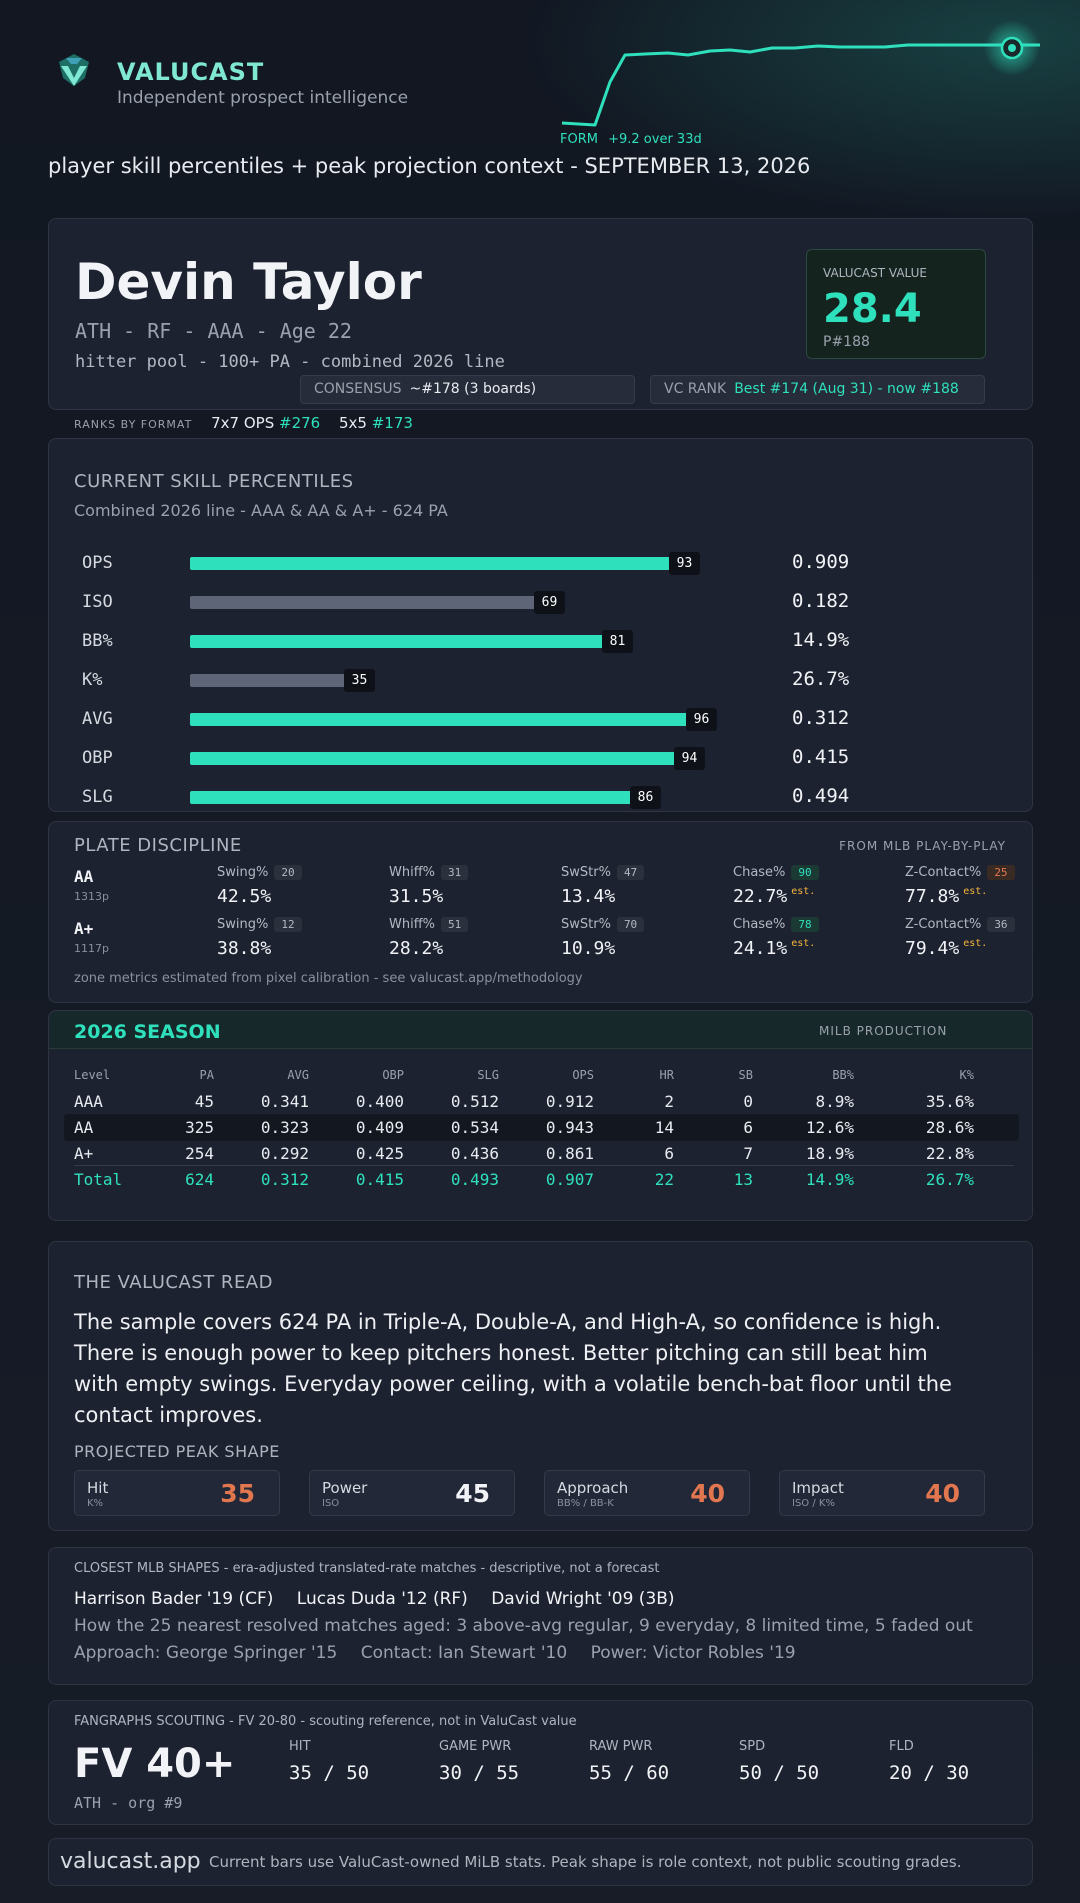 The height and width of the screenshot is (1903, 1080). What do you see at coordinates (669, 1101) in the screenshot?
I see `table-cell: 2` at bounding box center [669, 1101].